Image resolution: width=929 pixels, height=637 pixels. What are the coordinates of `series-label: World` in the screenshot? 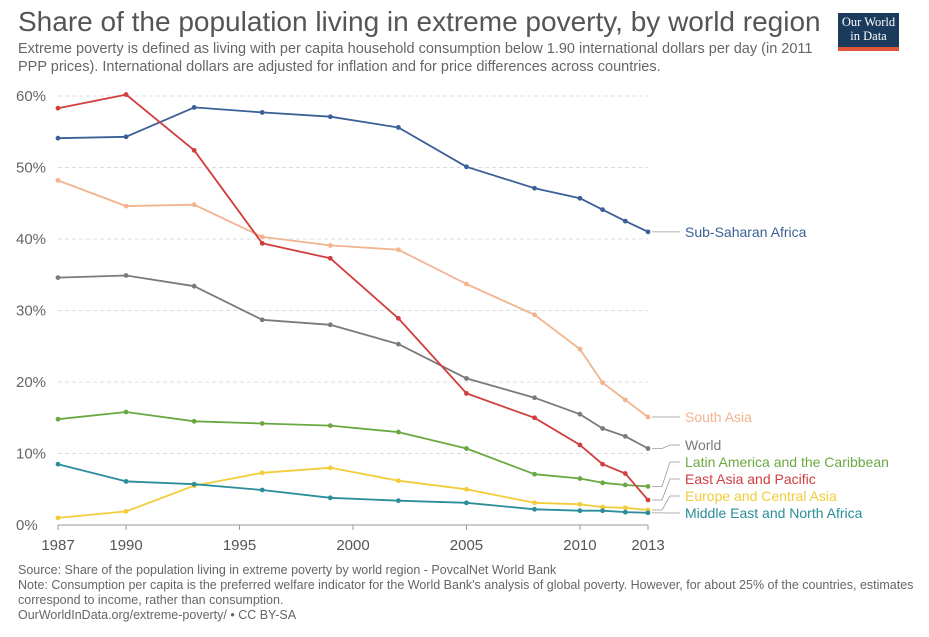 It's located at (703, 445).